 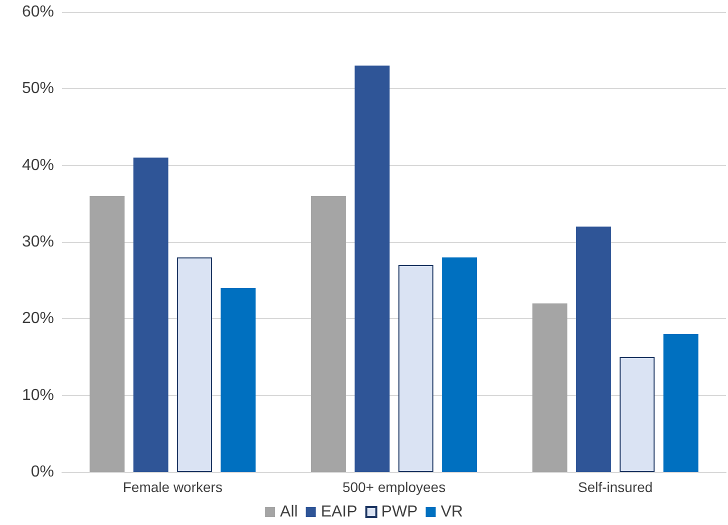 What do you see at coordinates (289, 512) in the screenshot?
I see `legend-label: All` at bounding box center [289, 512].